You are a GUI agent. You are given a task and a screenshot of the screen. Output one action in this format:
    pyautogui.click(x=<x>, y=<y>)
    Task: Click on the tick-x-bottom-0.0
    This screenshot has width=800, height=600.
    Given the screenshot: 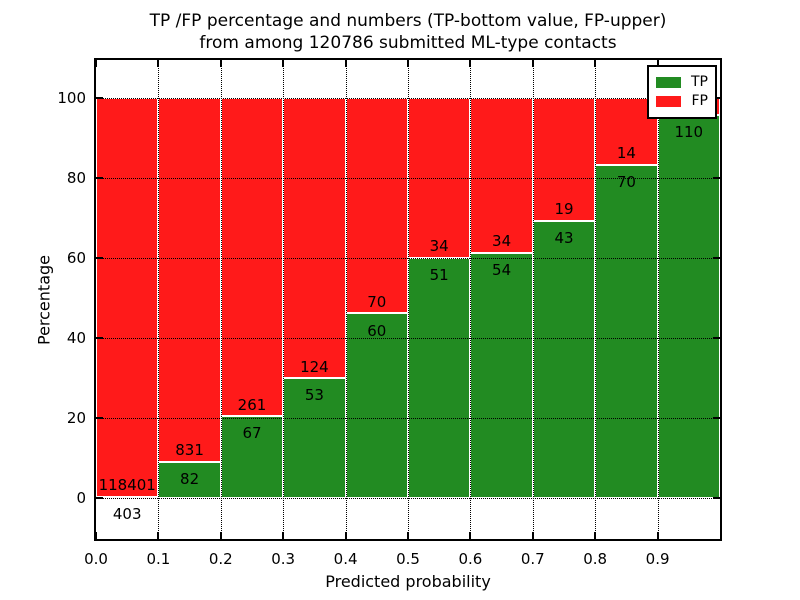 What is the action you would take?
    pyautogui.click(x=96, y=535)
    